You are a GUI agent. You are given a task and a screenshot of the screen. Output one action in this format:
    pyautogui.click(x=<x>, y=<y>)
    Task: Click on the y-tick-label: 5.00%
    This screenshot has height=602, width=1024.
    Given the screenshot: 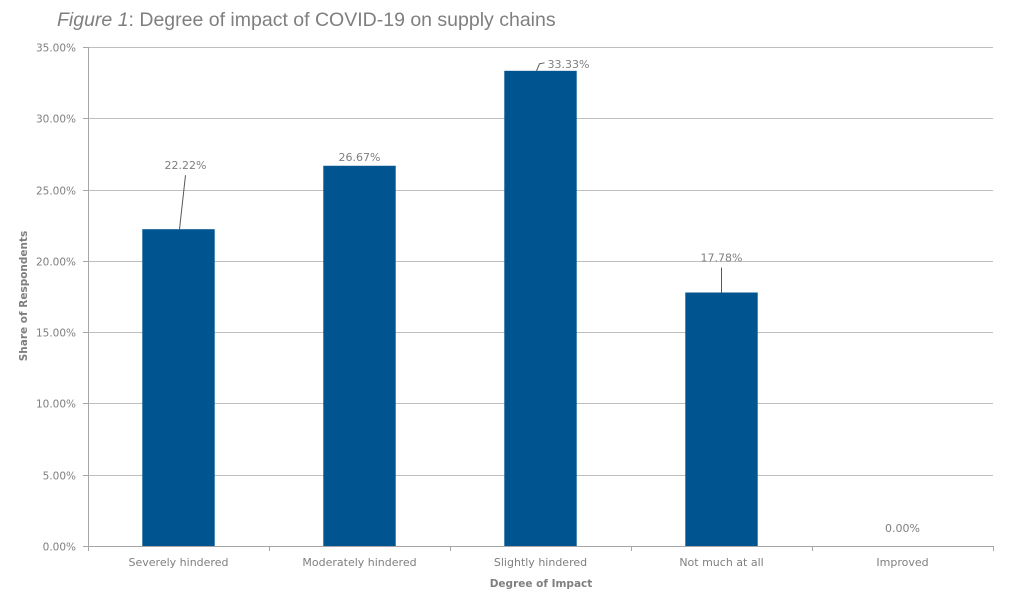 What is the action you would take?
    pyautogui.click(x=59, y=477)
    